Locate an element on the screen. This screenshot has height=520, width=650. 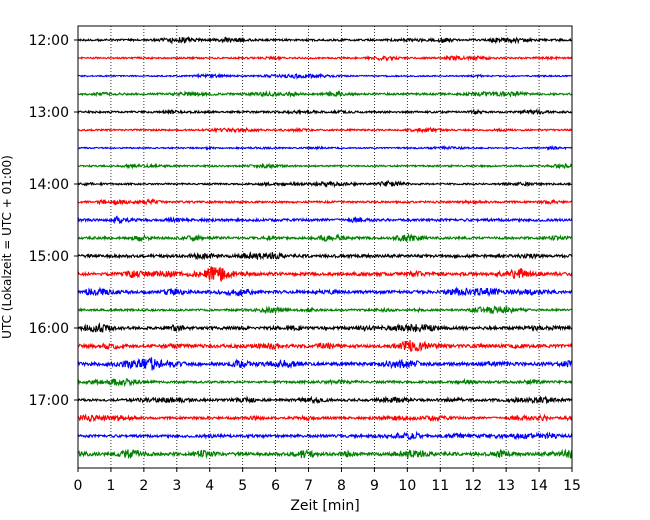
x-tick-label: 3 is located at coordinates (176, 486).